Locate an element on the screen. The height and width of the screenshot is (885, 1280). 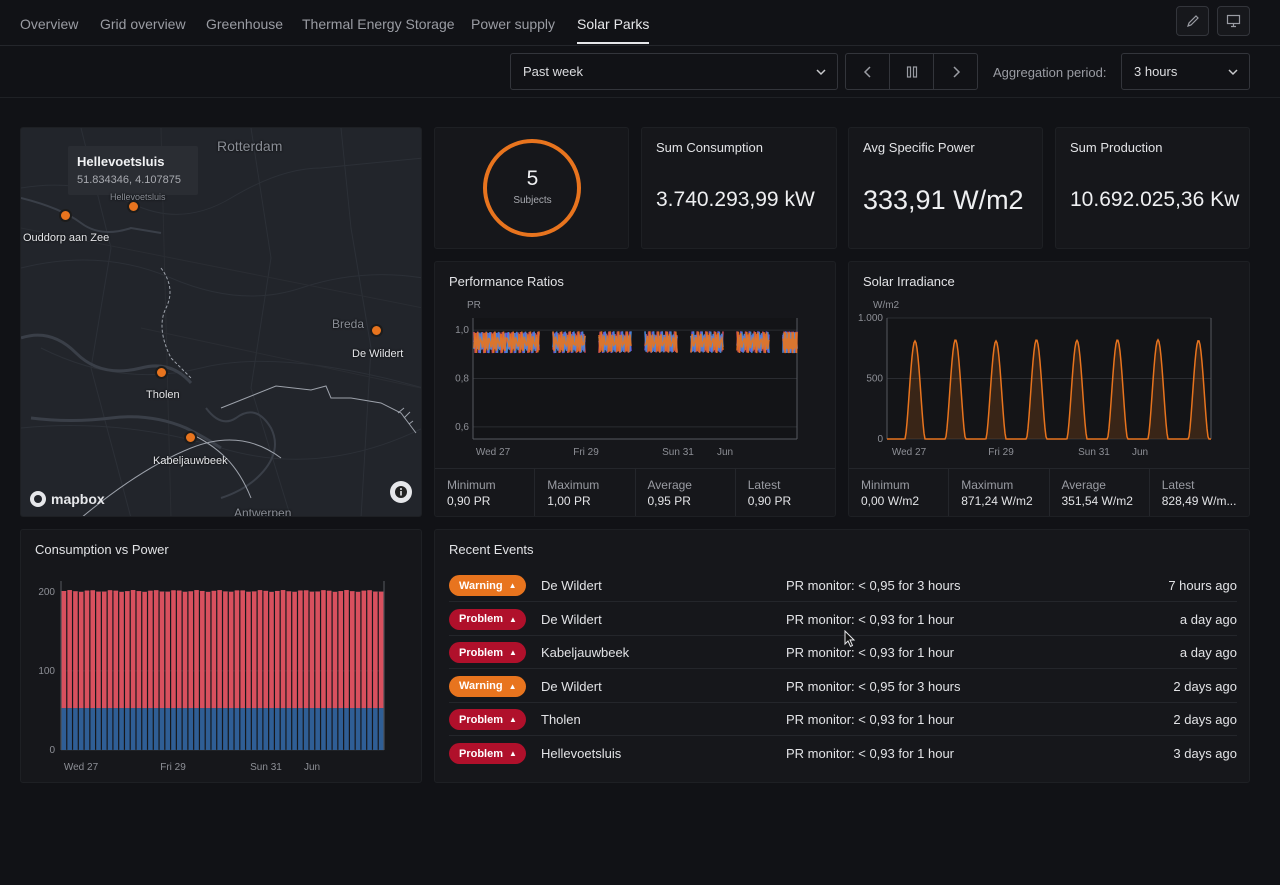
map-label-hellevoetsluis-small: Hellevoetsluis is located at coordinates (138, 197).